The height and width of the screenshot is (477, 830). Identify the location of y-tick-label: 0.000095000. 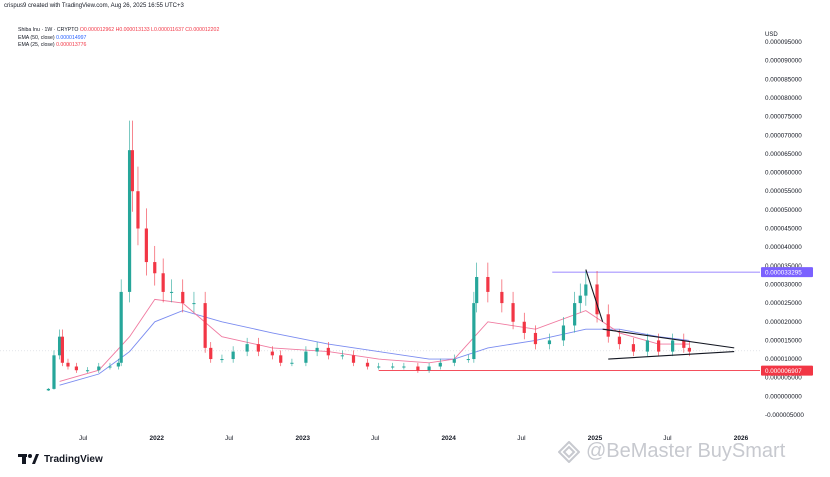
(783, 42).